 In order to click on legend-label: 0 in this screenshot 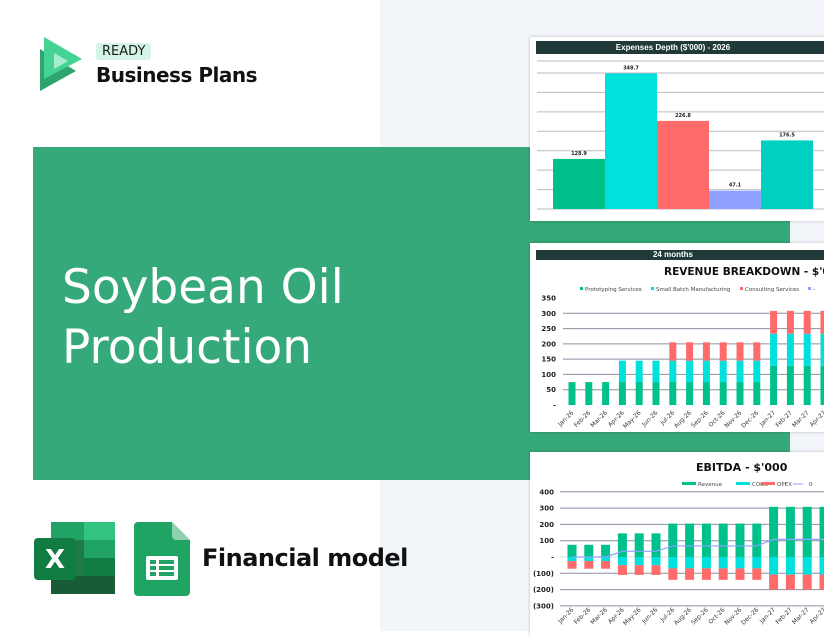, I will do `click(811, 485)`.